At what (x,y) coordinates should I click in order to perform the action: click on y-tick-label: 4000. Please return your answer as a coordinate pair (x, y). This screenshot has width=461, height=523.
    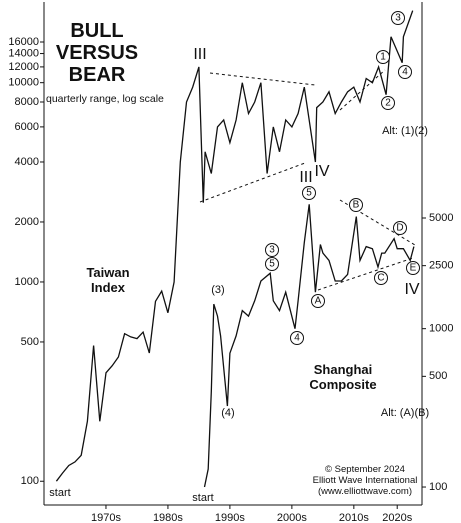
    Looking at the image, I should click on (27, 162).